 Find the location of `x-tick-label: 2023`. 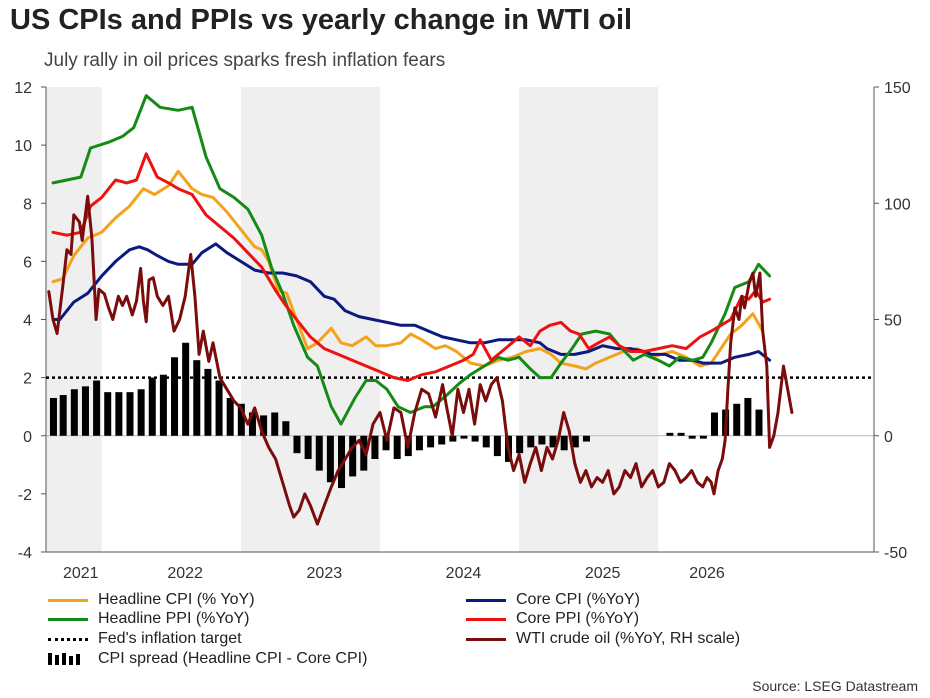

x-tick-label: 2023 is located at coordinates (325, 573).